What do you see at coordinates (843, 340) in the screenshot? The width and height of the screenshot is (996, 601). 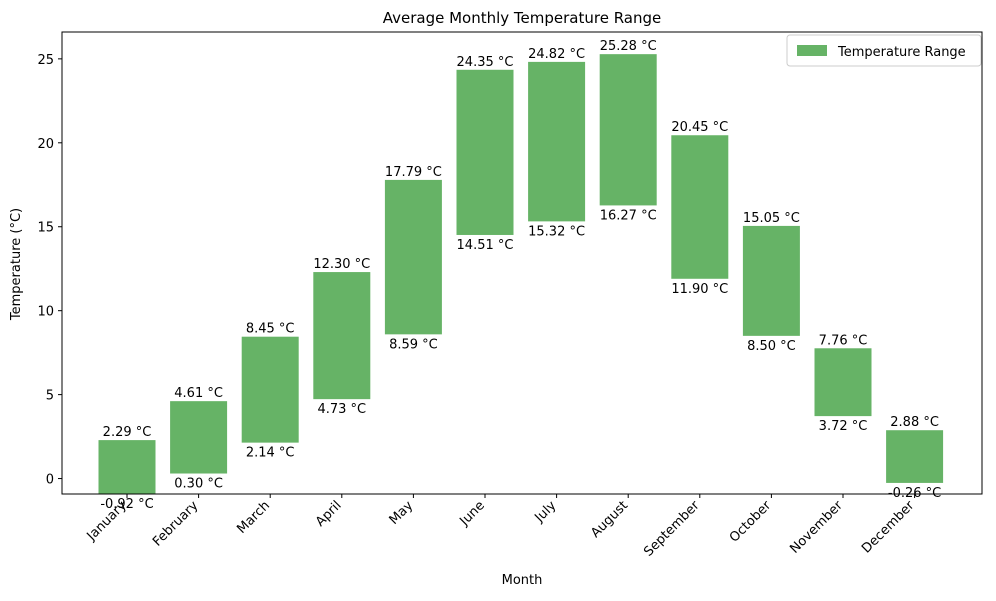 I see `high-value-label: 7.76 °C` at bounding box center [843, 340].